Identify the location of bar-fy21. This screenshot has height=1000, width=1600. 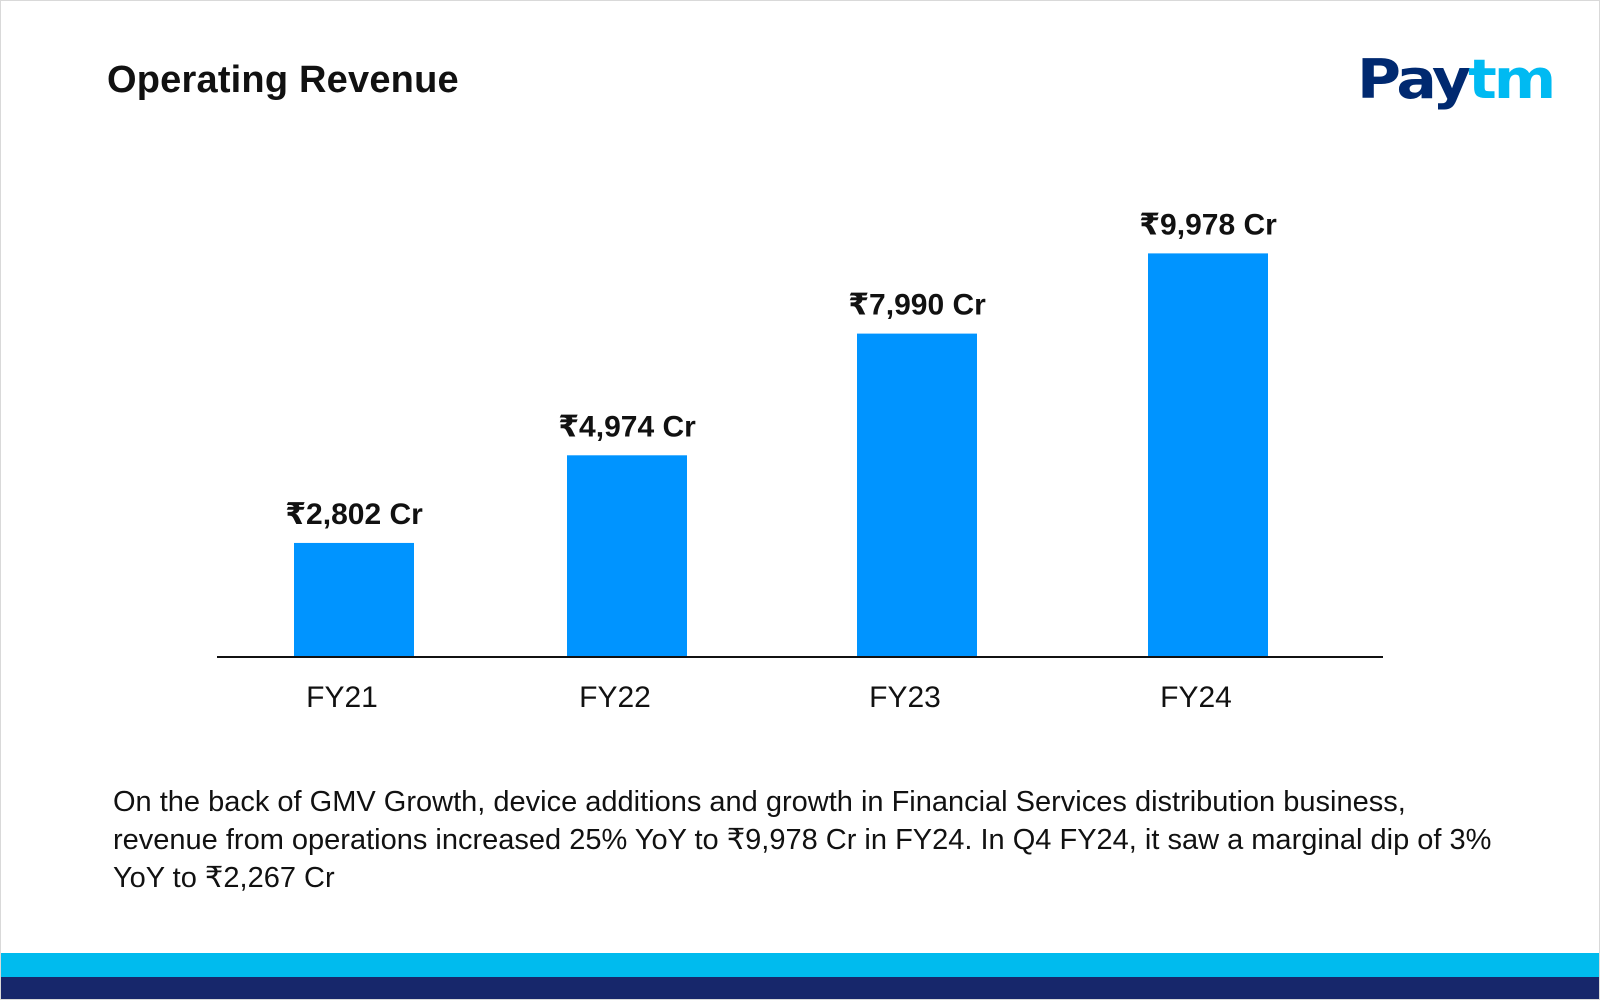
(354, 599).